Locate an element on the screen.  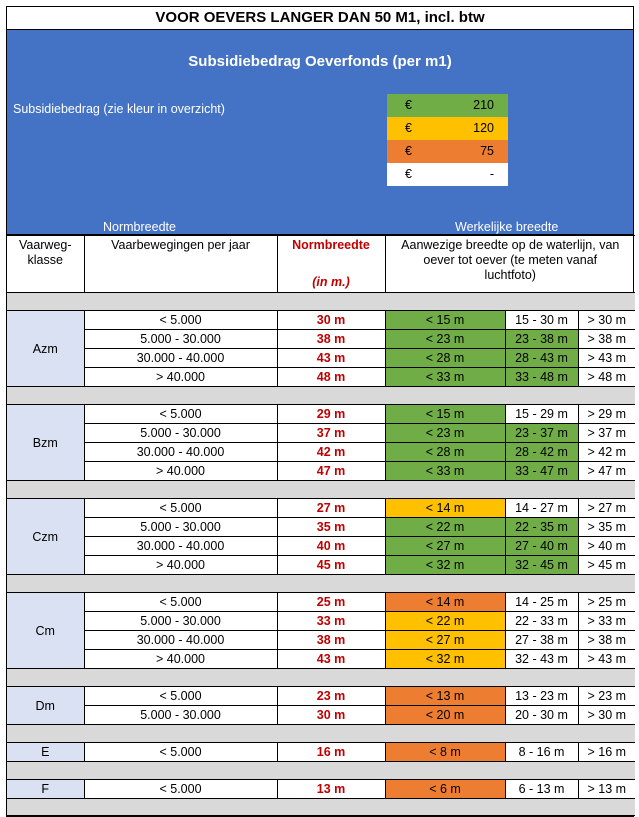
normbreedte-cell: 45 m is located at coordinates (331, 565).